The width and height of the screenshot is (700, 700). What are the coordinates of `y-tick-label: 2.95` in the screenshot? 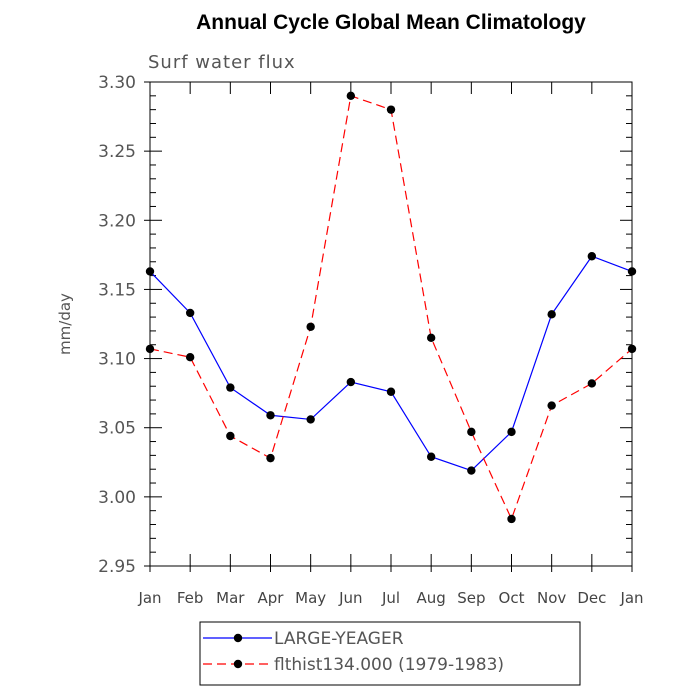 It's located at (117, 567).